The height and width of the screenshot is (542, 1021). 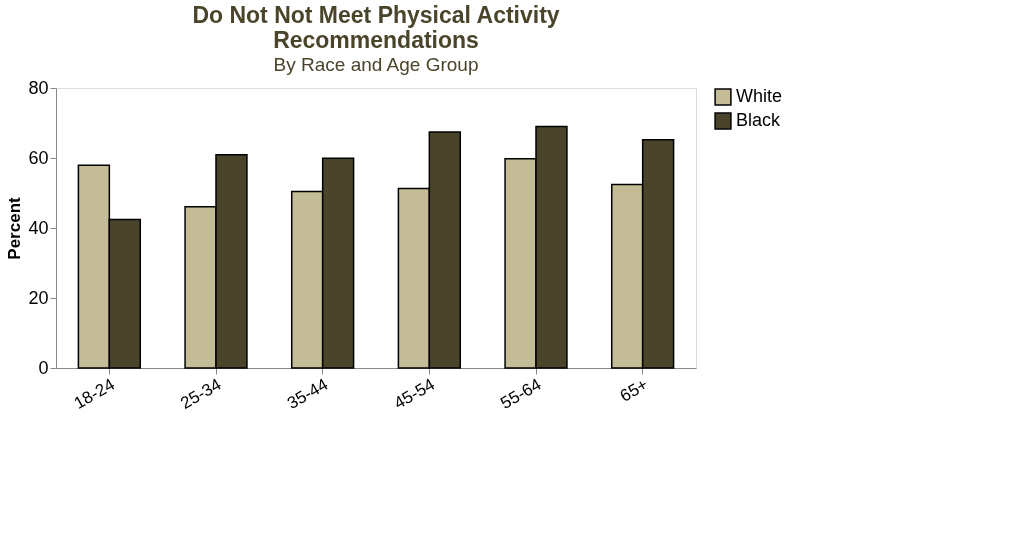 I want to click on chart-subtitle: By Race and Age Group, so click(x=376, y=64).